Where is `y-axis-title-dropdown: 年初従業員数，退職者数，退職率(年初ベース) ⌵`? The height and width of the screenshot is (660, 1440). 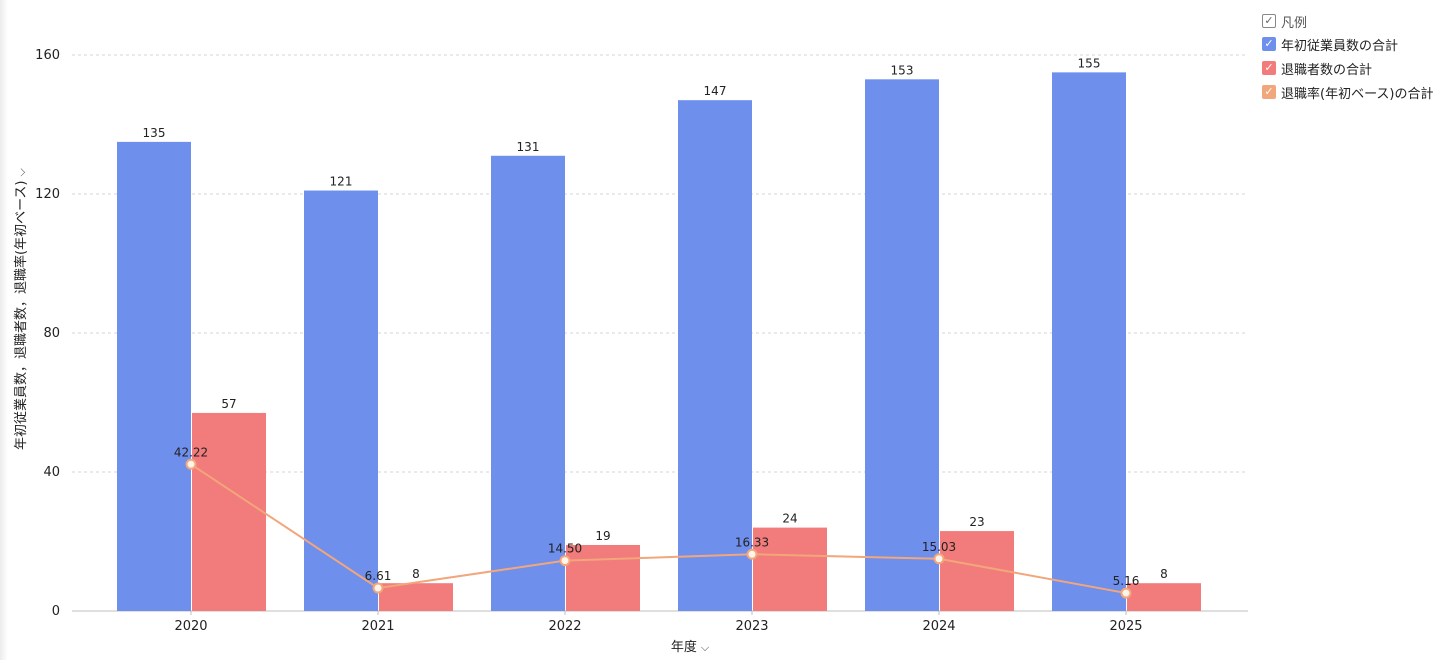 y-axis-title-dropdown: 年初従業員数，退職者数，退職率(年初ベース) ⌵ is located at coordinates (19, 309).